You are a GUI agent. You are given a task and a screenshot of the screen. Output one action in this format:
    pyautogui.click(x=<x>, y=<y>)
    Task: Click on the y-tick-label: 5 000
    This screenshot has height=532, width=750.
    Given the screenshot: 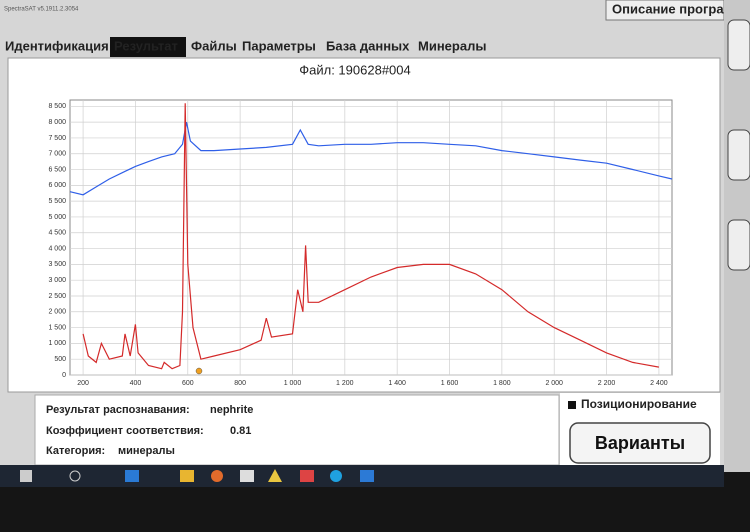 What is the action you would take?
    pyautogui.click(x=57, y=217)
    